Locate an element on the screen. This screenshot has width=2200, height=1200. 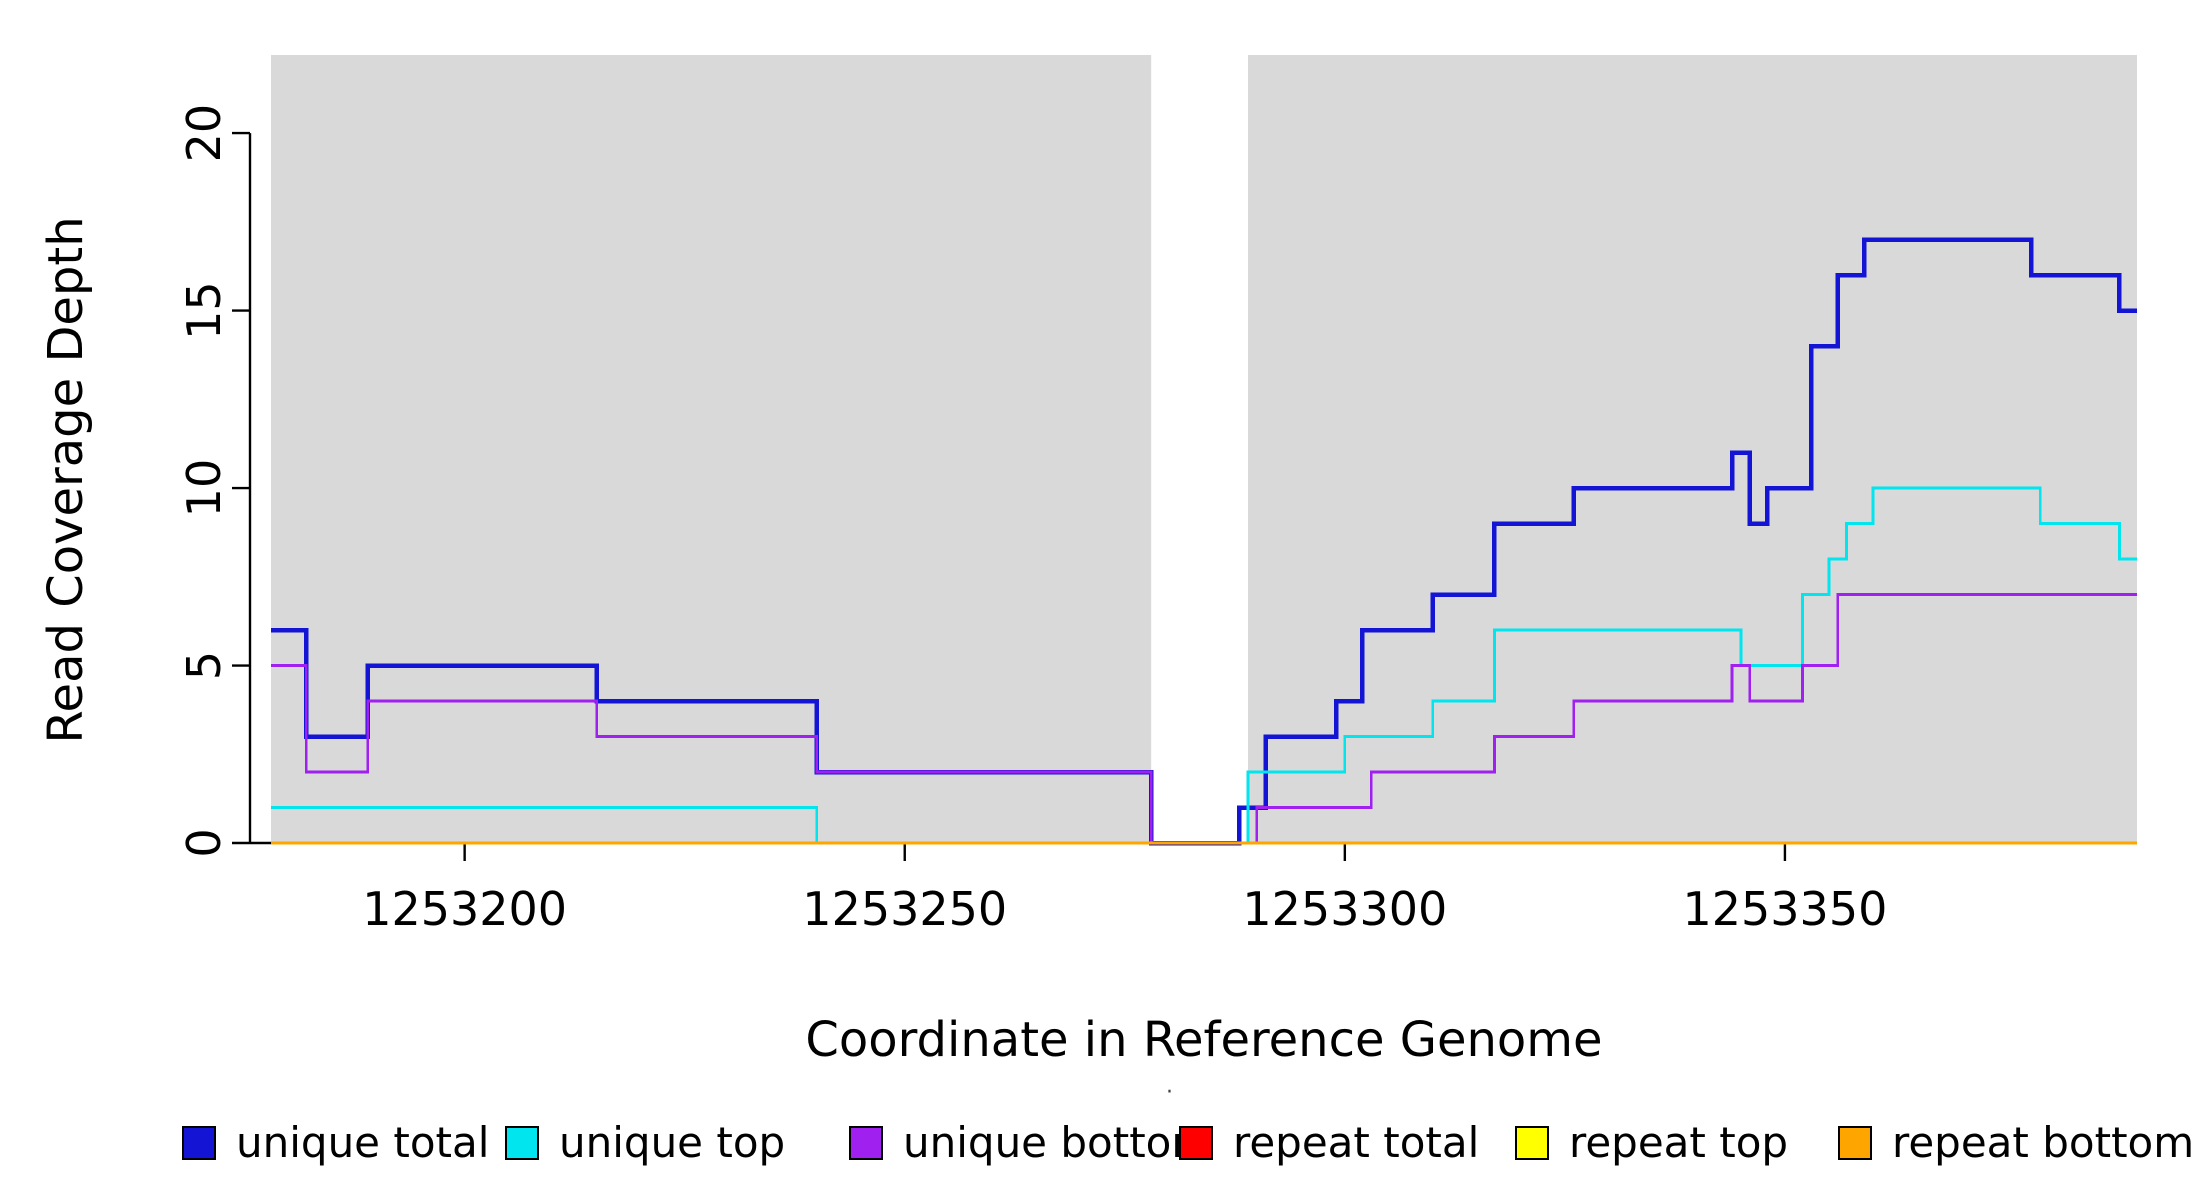
legend-item-repeat-top: repeat top is located at coordinates (1651, 1142).